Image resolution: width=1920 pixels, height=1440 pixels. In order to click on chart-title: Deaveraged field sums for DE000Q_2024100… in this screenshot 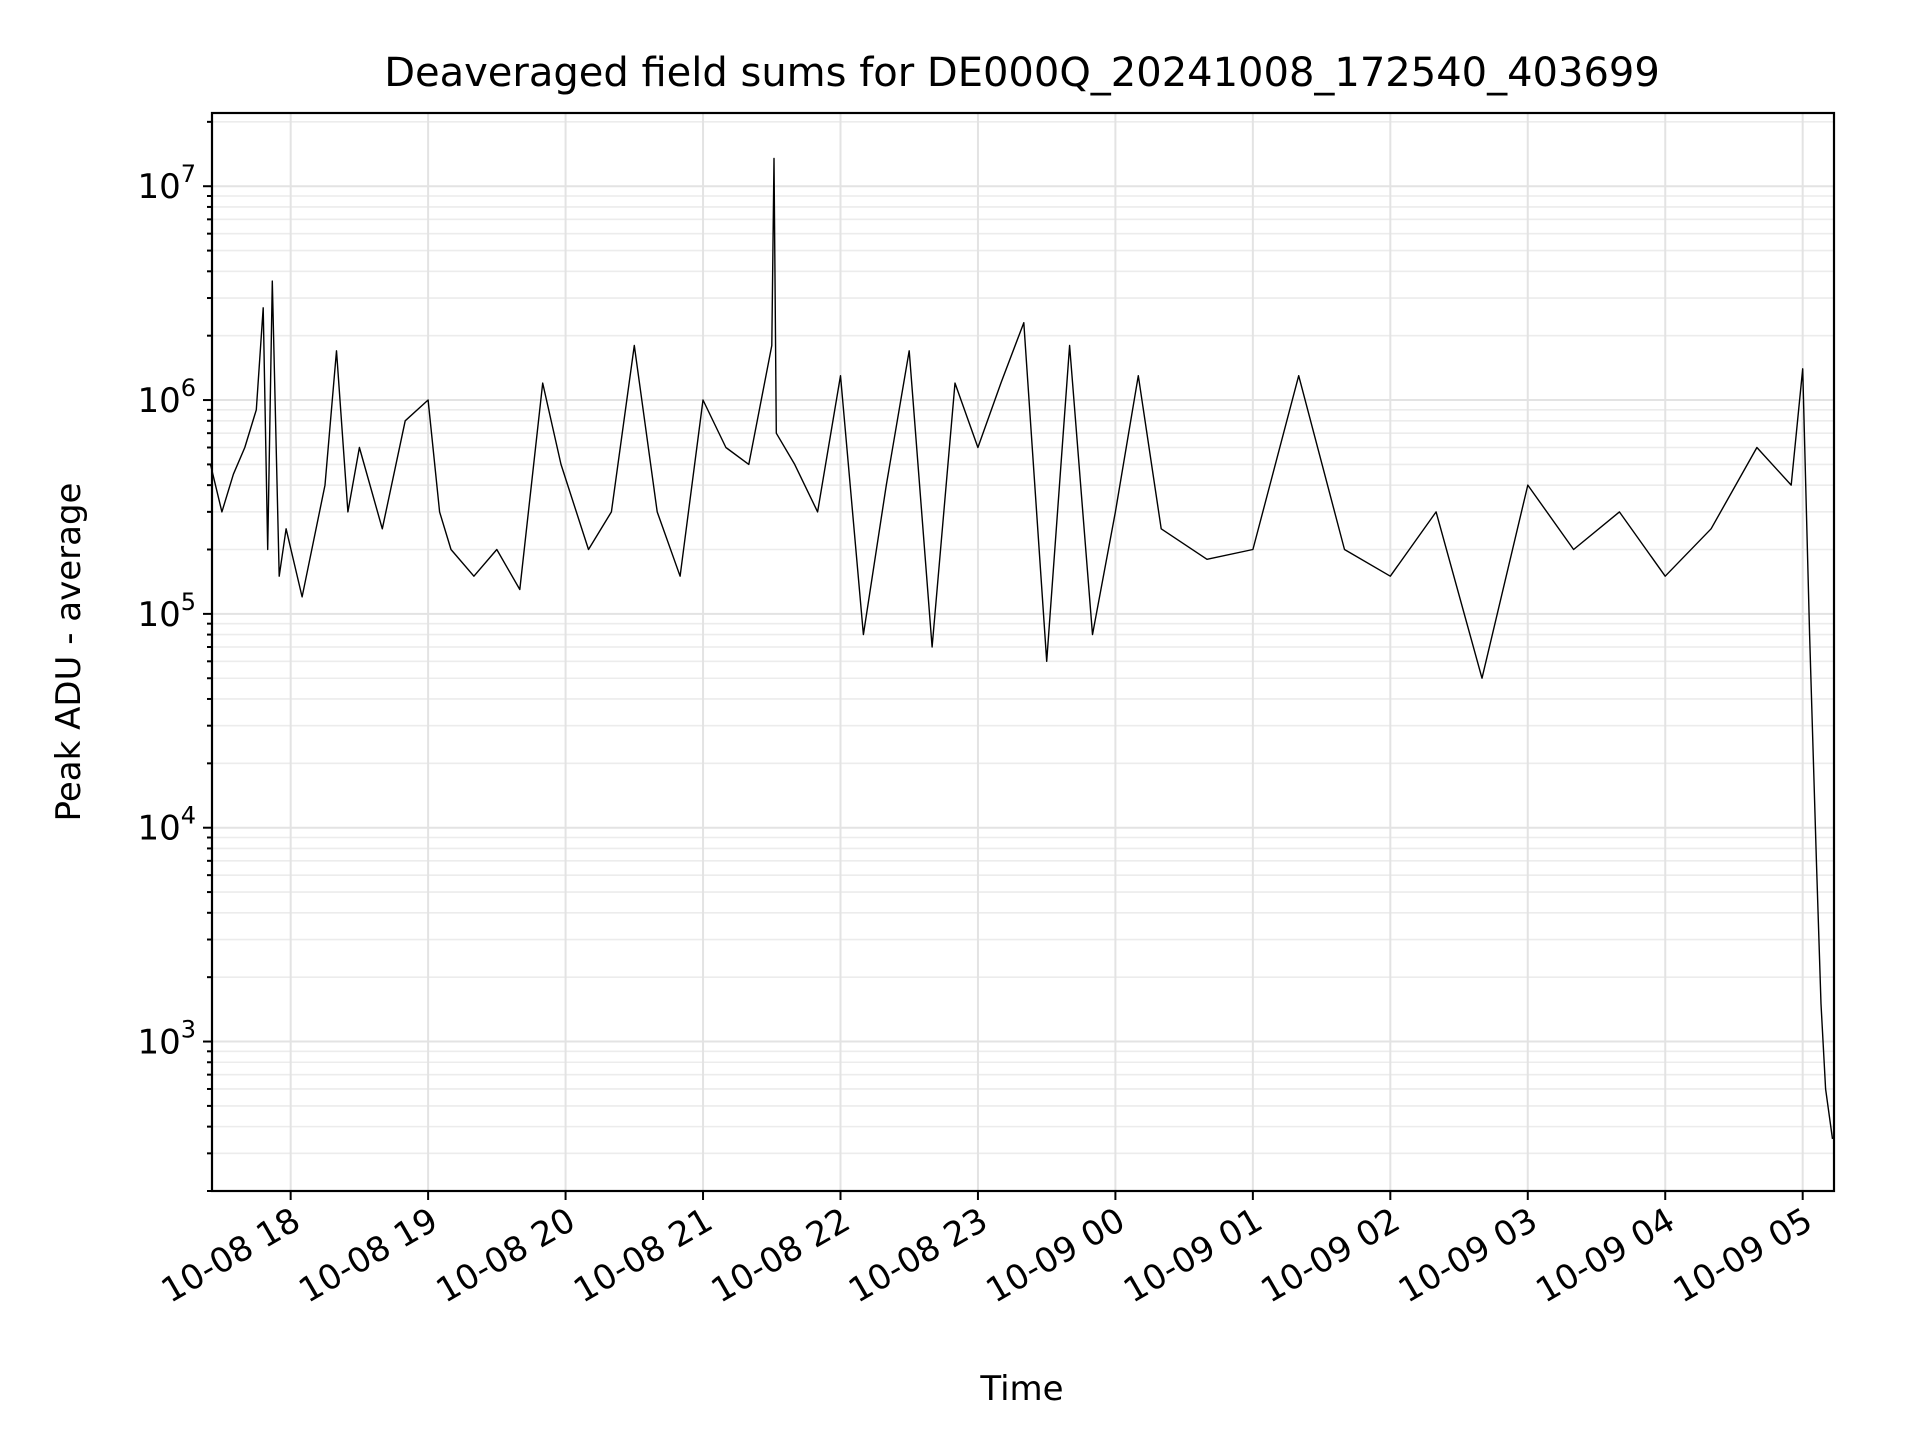, I will do `click(1022, 73)`.